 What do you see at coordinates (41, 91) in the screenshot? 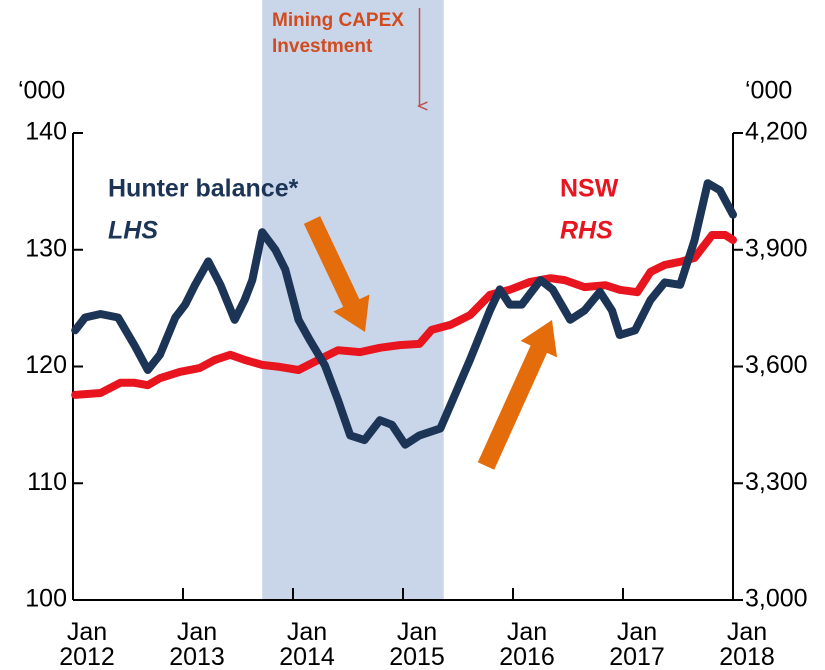
I see `y-axis-label: ‘000` at bounding box center [41, 91].